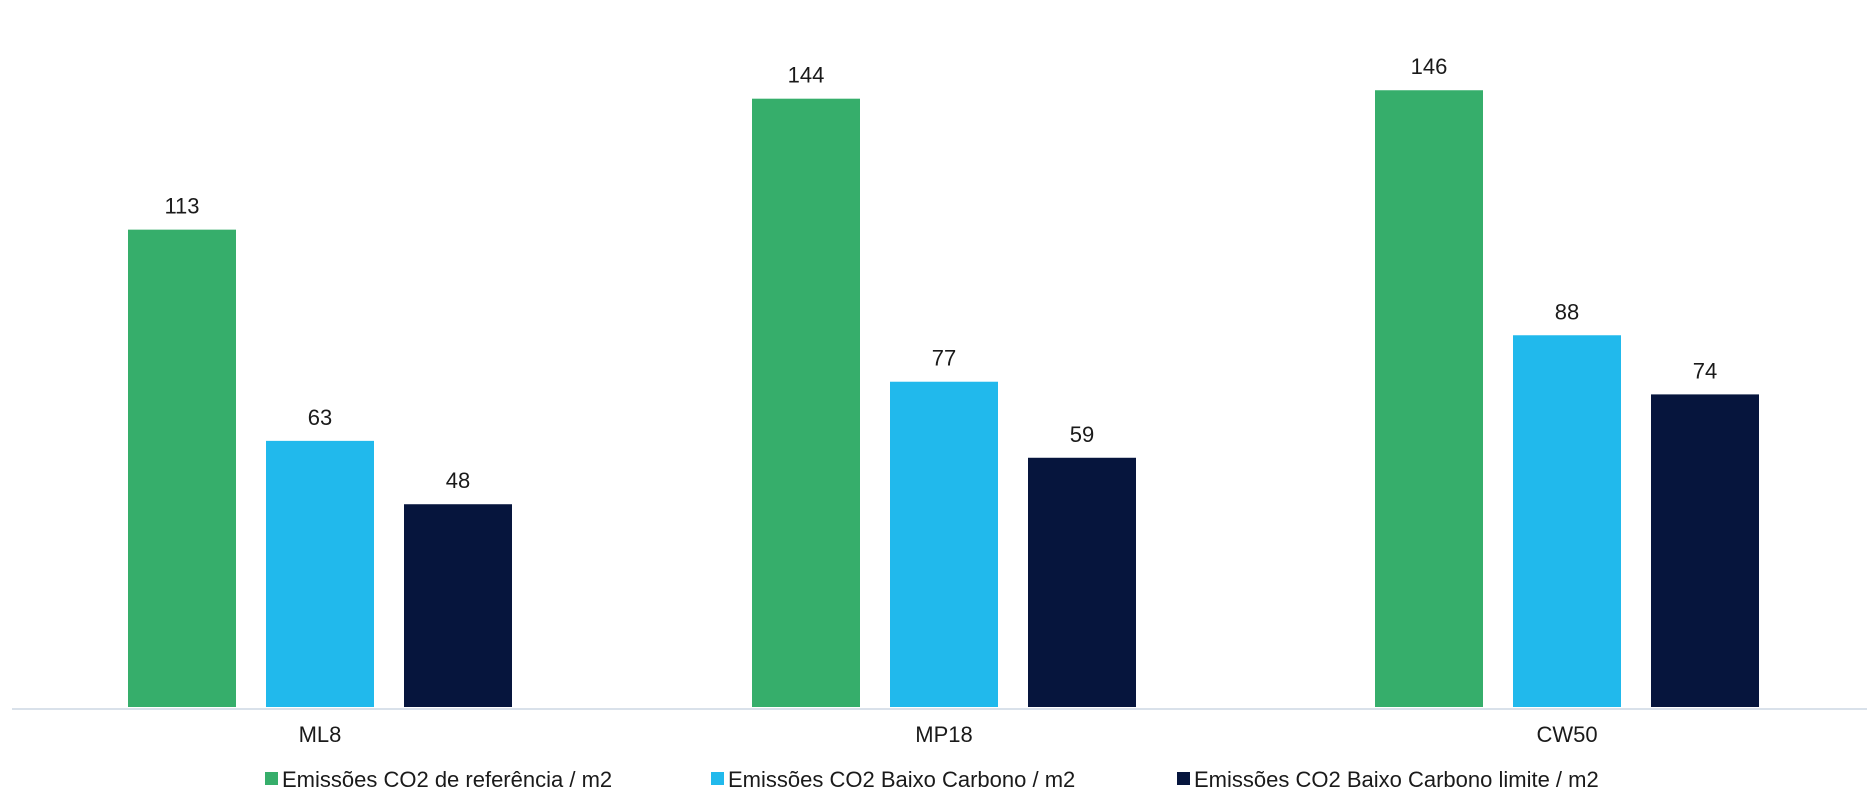 Image resolution: width=1867 pixels, height=804 pixels. I want to click on legend-item-series-1: Emissões CO2 de referência / m2, so click(438, 779).